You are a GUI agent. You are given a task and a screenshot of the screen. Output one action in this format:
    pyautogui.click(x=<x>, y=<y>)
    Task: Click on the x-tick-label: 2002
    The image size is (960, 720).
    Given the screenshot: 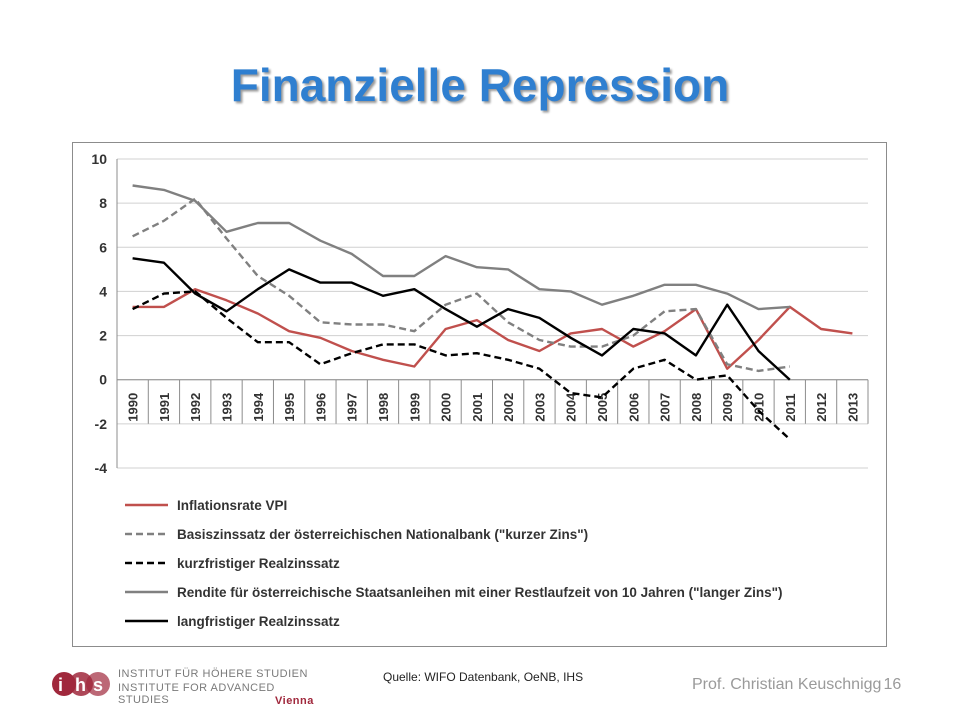 What is the action you would take?
    pyautogui.click(x=508, y=407)
    